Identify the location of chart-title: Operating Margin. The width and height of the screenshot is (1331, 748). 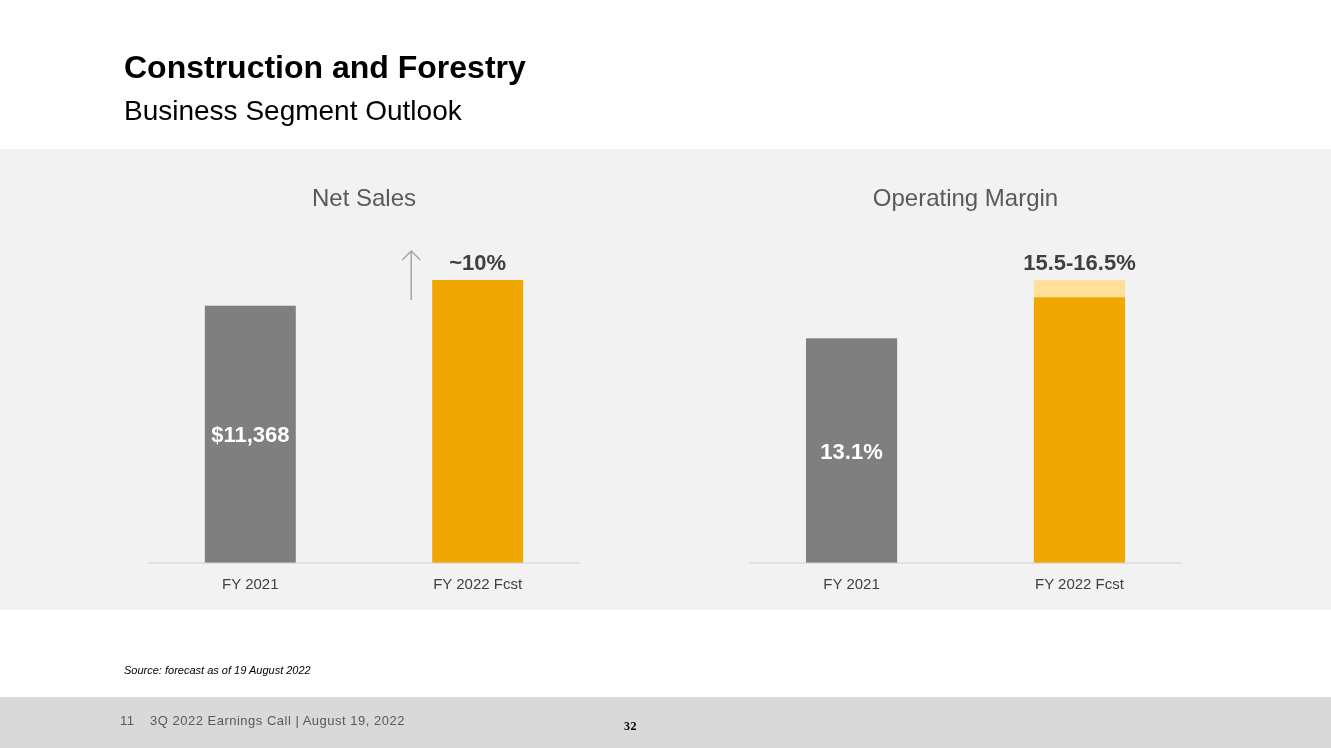
(965, 197).